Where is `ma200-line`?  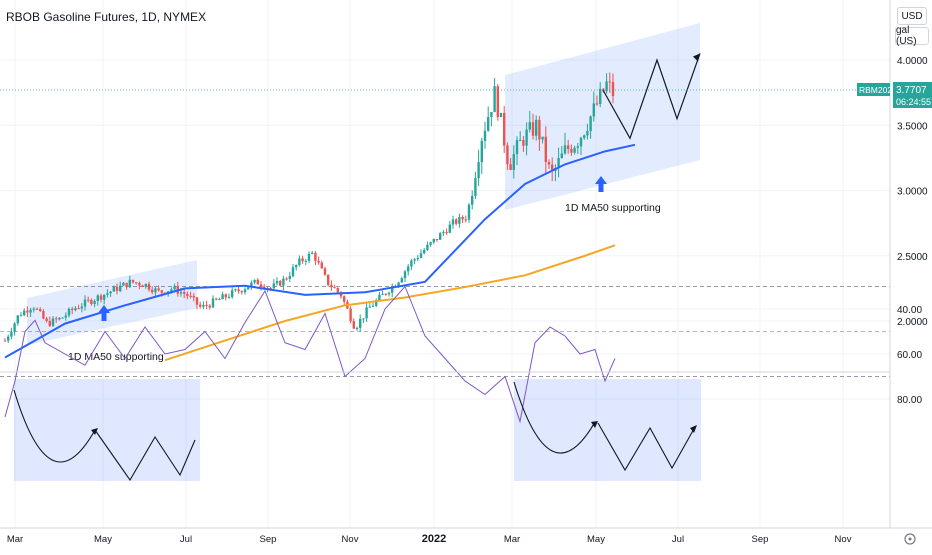 ma200-line is located at coordinates (390, 303).